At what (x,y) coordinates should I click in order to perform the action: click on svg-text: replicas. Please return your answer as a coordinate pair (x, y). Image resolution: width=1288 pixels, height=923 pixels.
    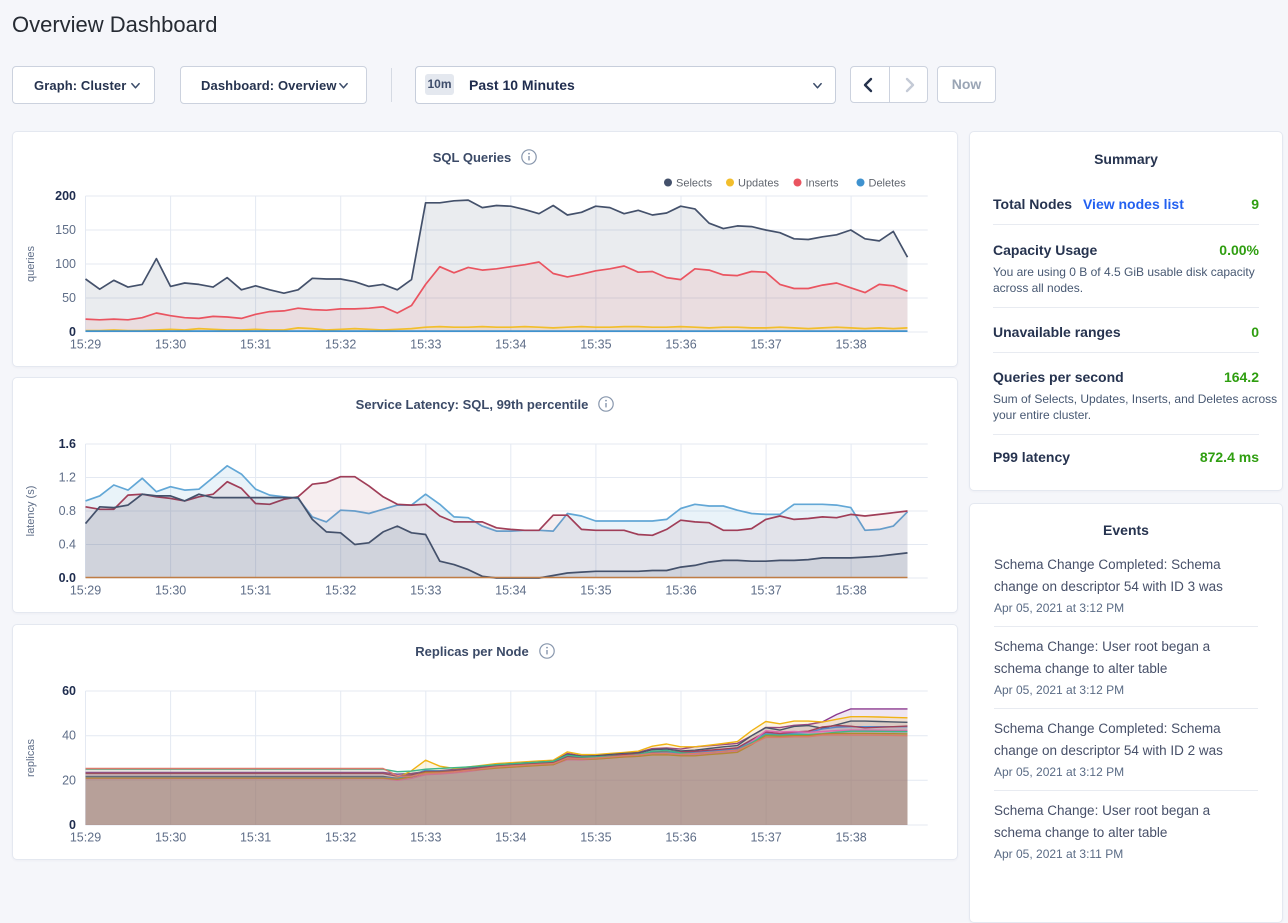
    Looking at the image, I should click on (31, 758).